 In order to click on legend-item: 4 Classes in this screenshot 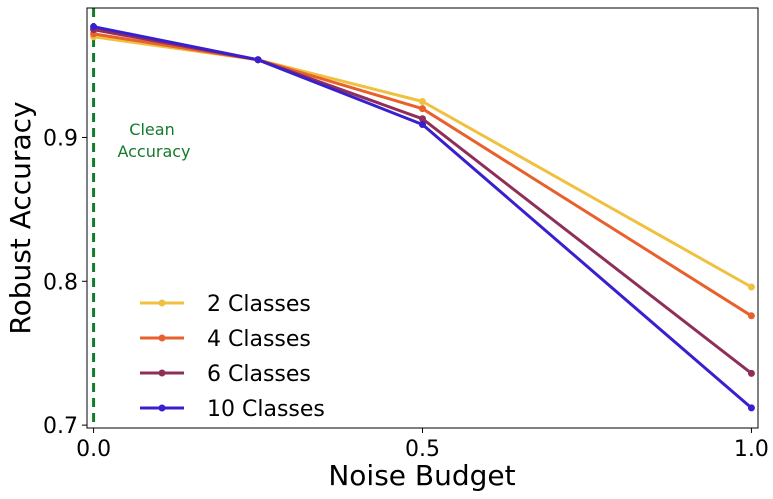, I will do `click(225, 339)`.